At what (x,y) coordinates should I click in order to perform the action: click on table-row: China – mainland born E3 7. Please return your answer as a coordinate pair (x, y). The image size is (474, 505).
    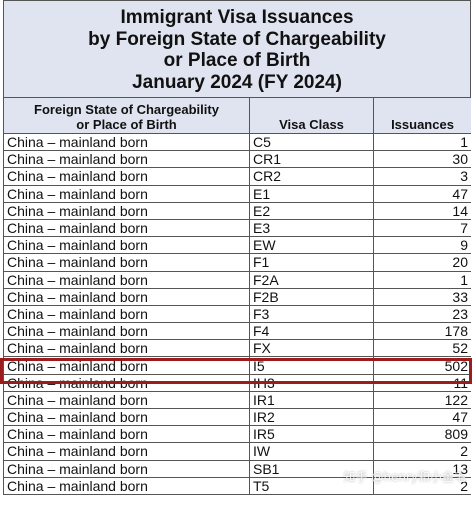
    Looking at the image, I should click on (237, 228).